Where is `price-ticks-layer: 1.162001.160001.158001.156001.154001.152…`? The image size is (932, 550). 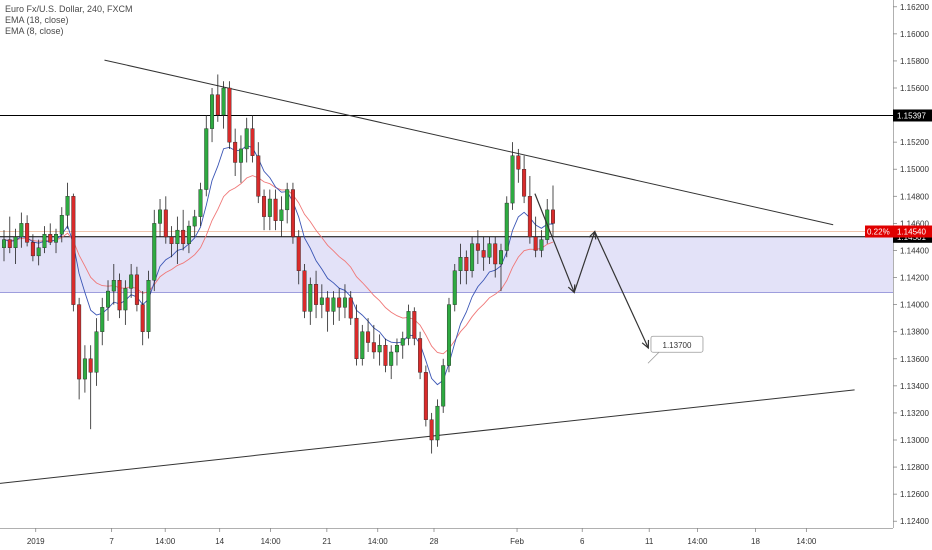
price-ticks-layer: 1.162001.160001.158001.156001.154001.152… is located at coordinates (911, 264).